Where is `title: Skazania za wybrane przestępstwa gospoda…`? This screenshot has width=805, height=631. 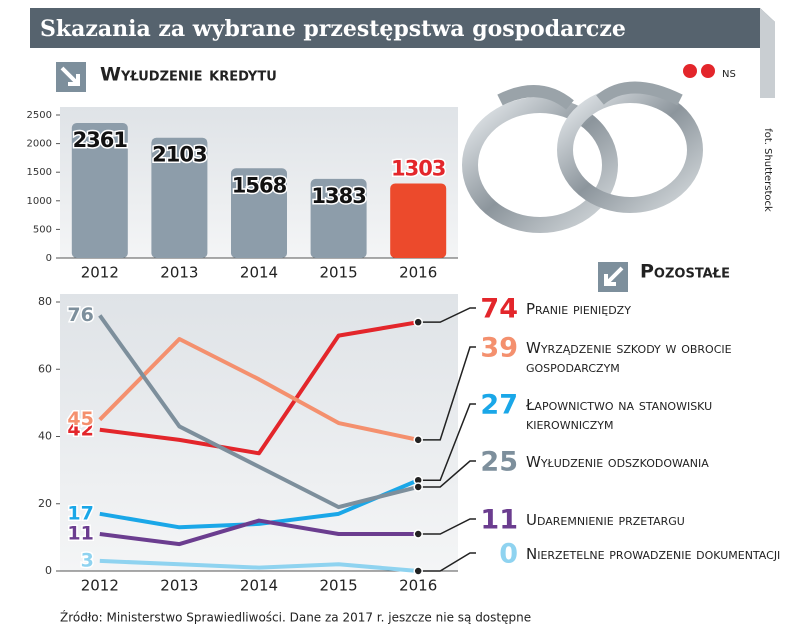 title: Skazania za wybrane przestępstwa gospoda… is located at coordinates (333, 29).